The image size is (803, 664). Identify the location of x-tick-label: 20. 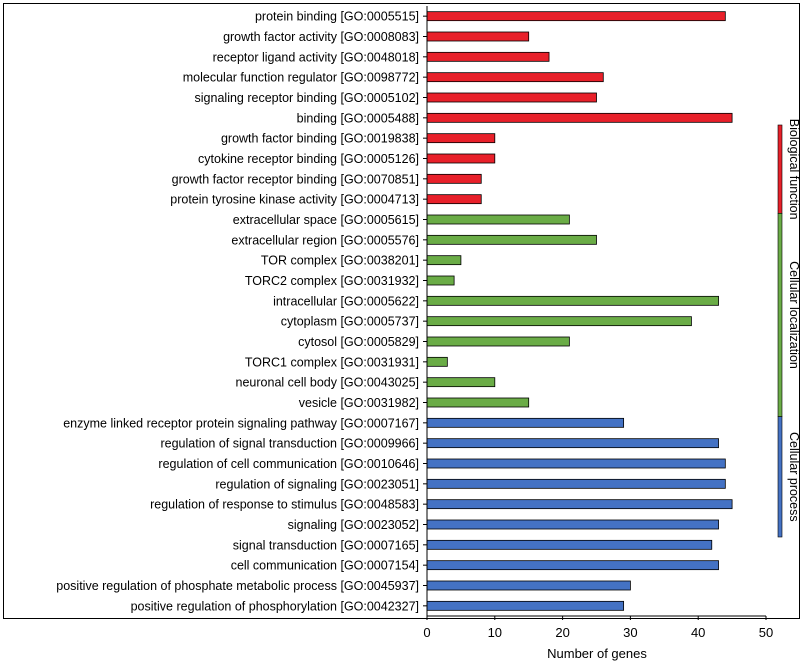
(562, 632).